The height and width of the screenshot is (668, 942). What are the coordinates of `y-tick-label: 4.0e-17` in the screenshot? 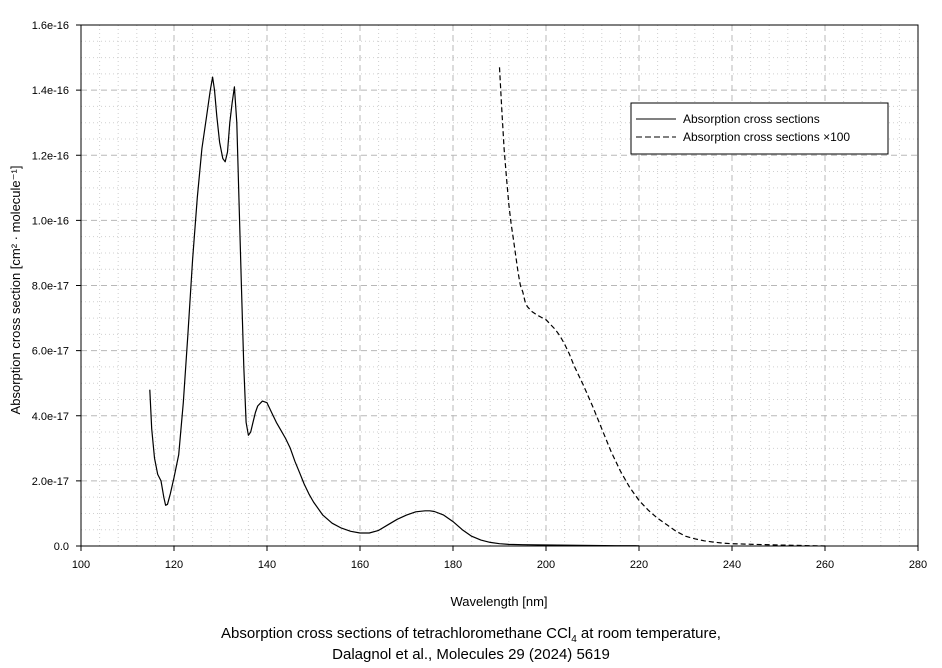 It's located at (50, 417).